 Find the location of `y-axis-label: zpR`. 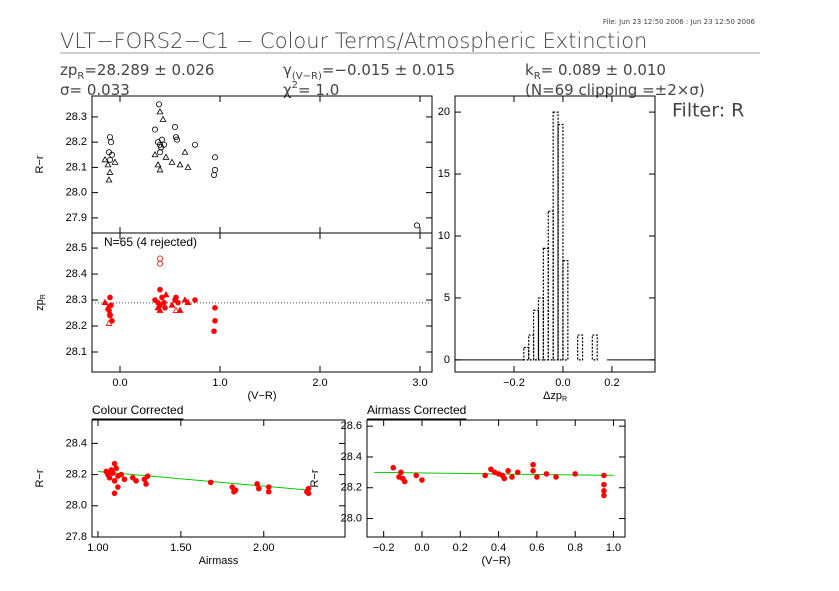

y-axis-label: zpR is located at coordinates (40, 302).